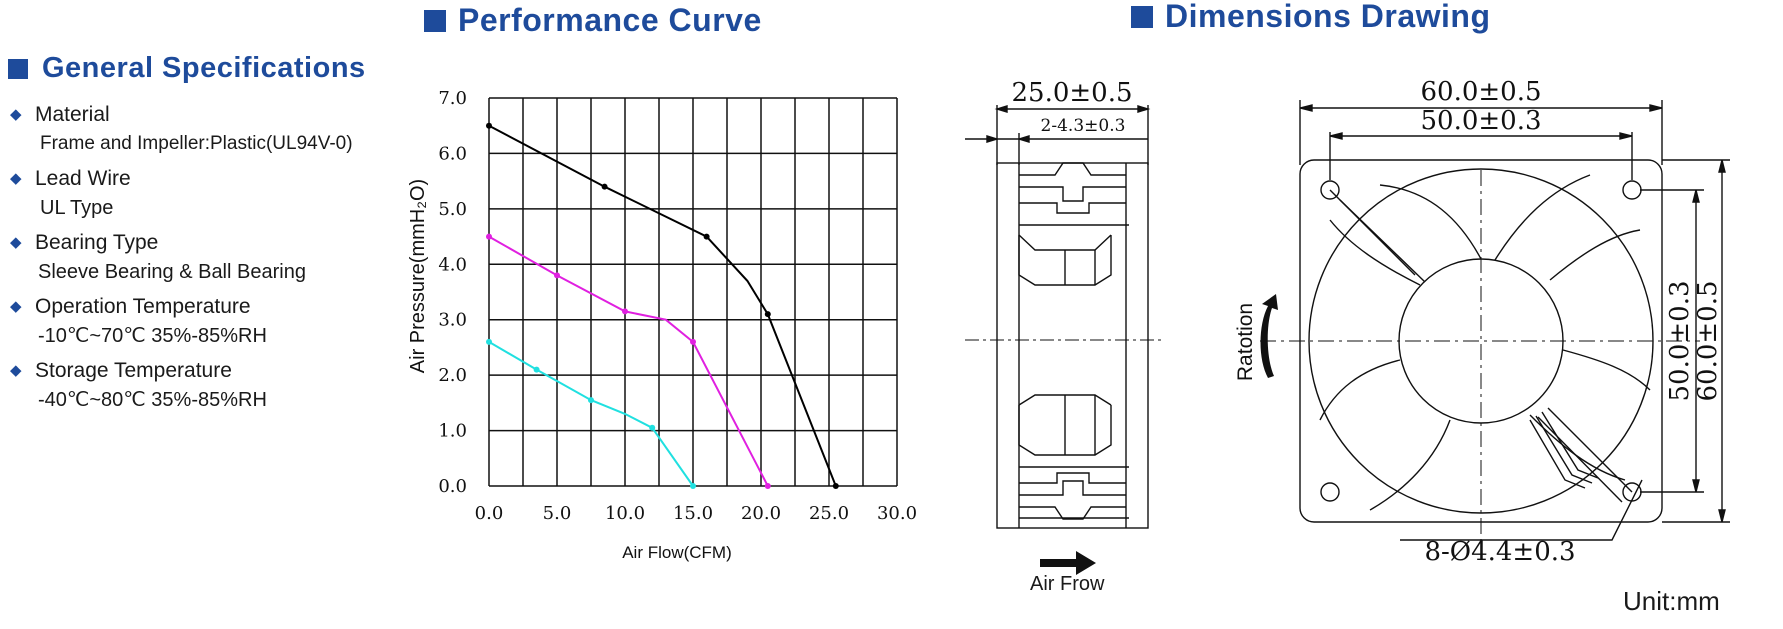 This screenshot has height=629, width=1783. I want to click on y-tick-label: 1.0, so click(452, 431).